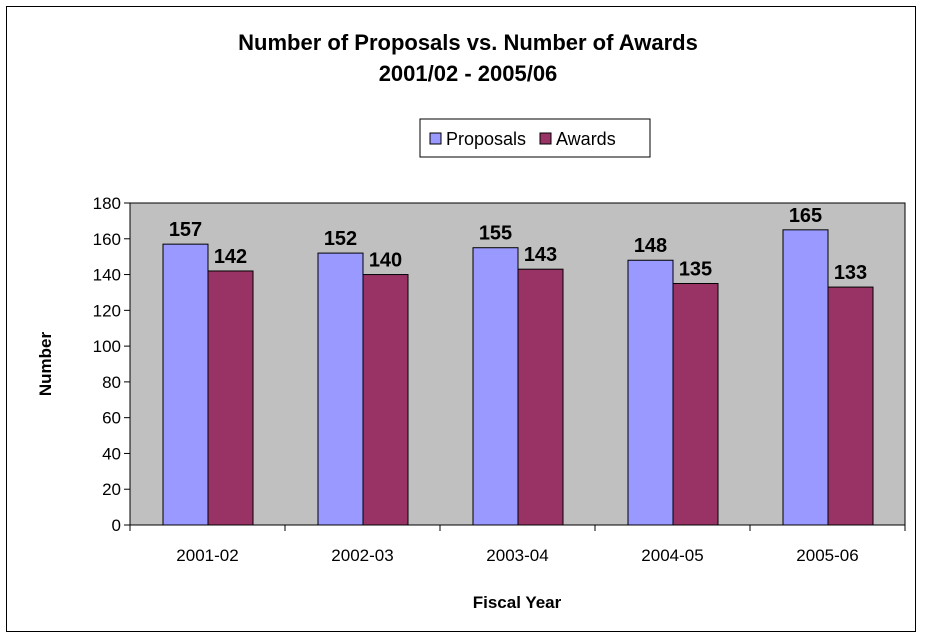  What do you see at coordinates (435, 138) in the screenshot?
I see `legend-swatch-proposals` at bounding box center [435, 138].